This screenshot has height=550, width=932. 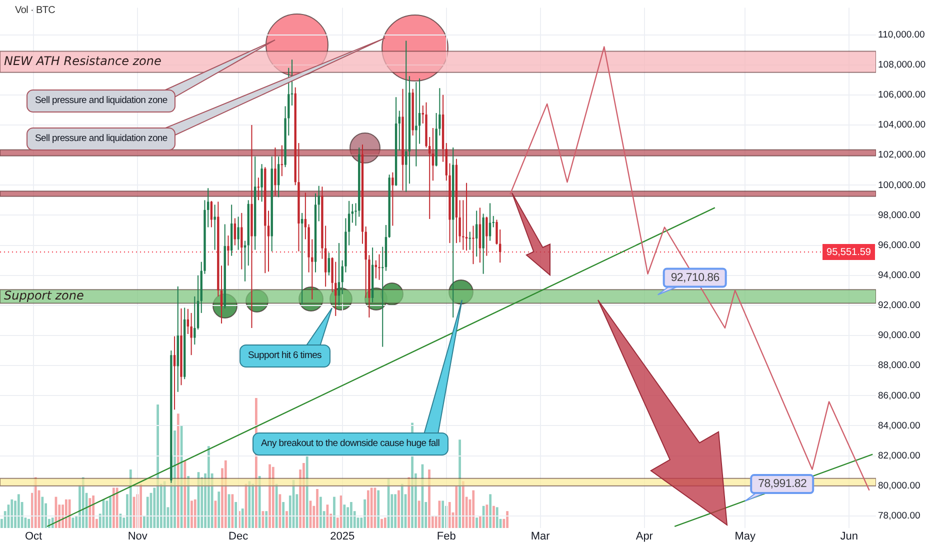 What do you see at coordinates (782, 484) in the screenshot?
I see `annotation: 78,991.82` at bounding box center [782, 484].